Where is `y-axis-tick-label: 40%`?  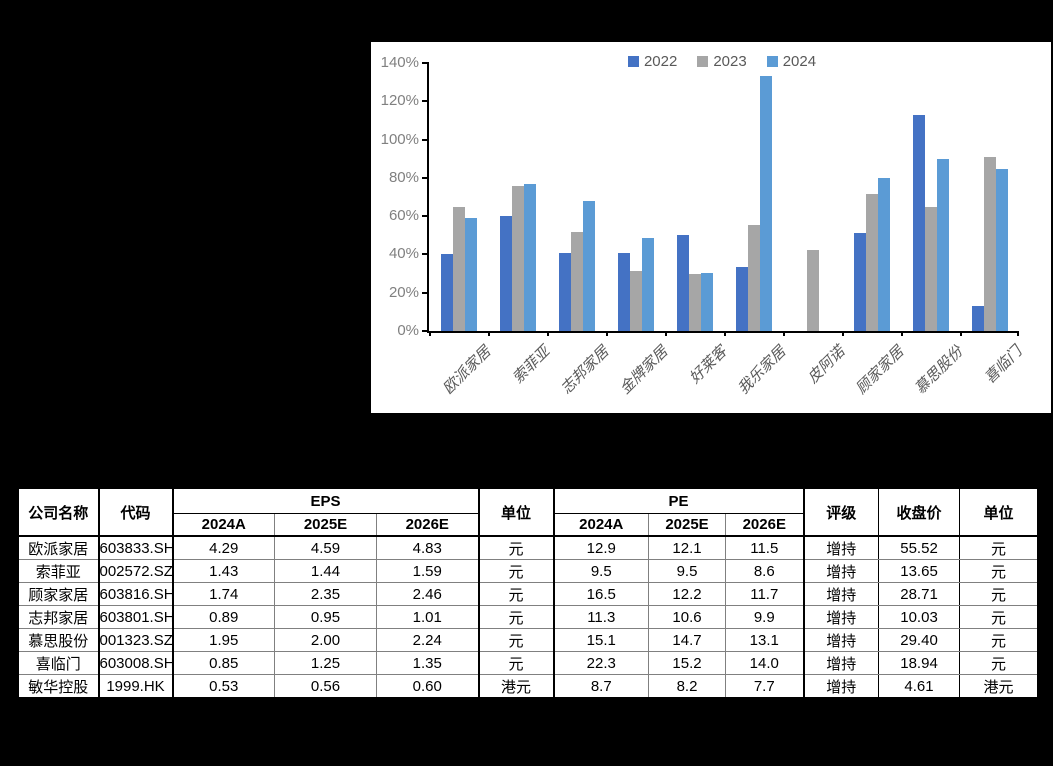
y-axis-tick-label: 40% is located at coordinates (403, 254).